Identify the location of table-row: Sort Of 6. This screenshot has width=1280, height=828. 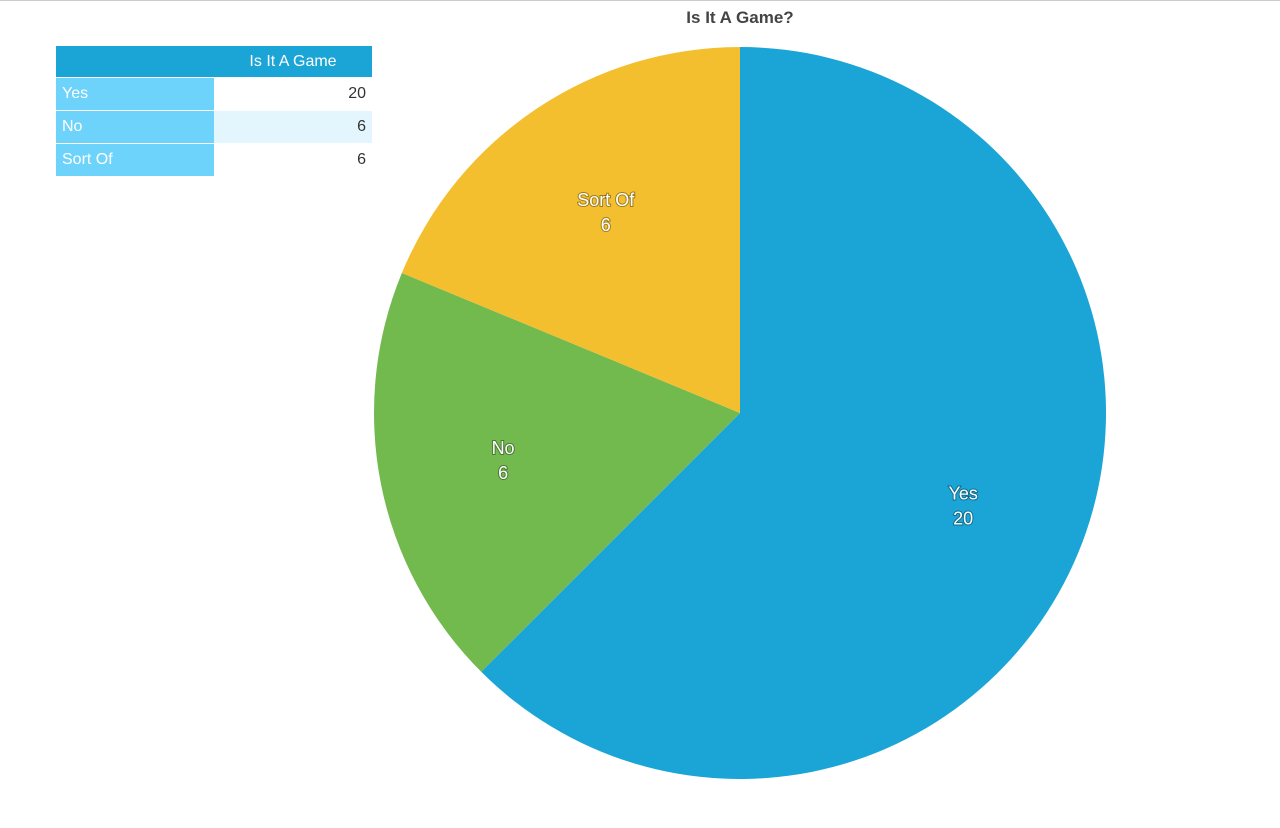
(214, 160).